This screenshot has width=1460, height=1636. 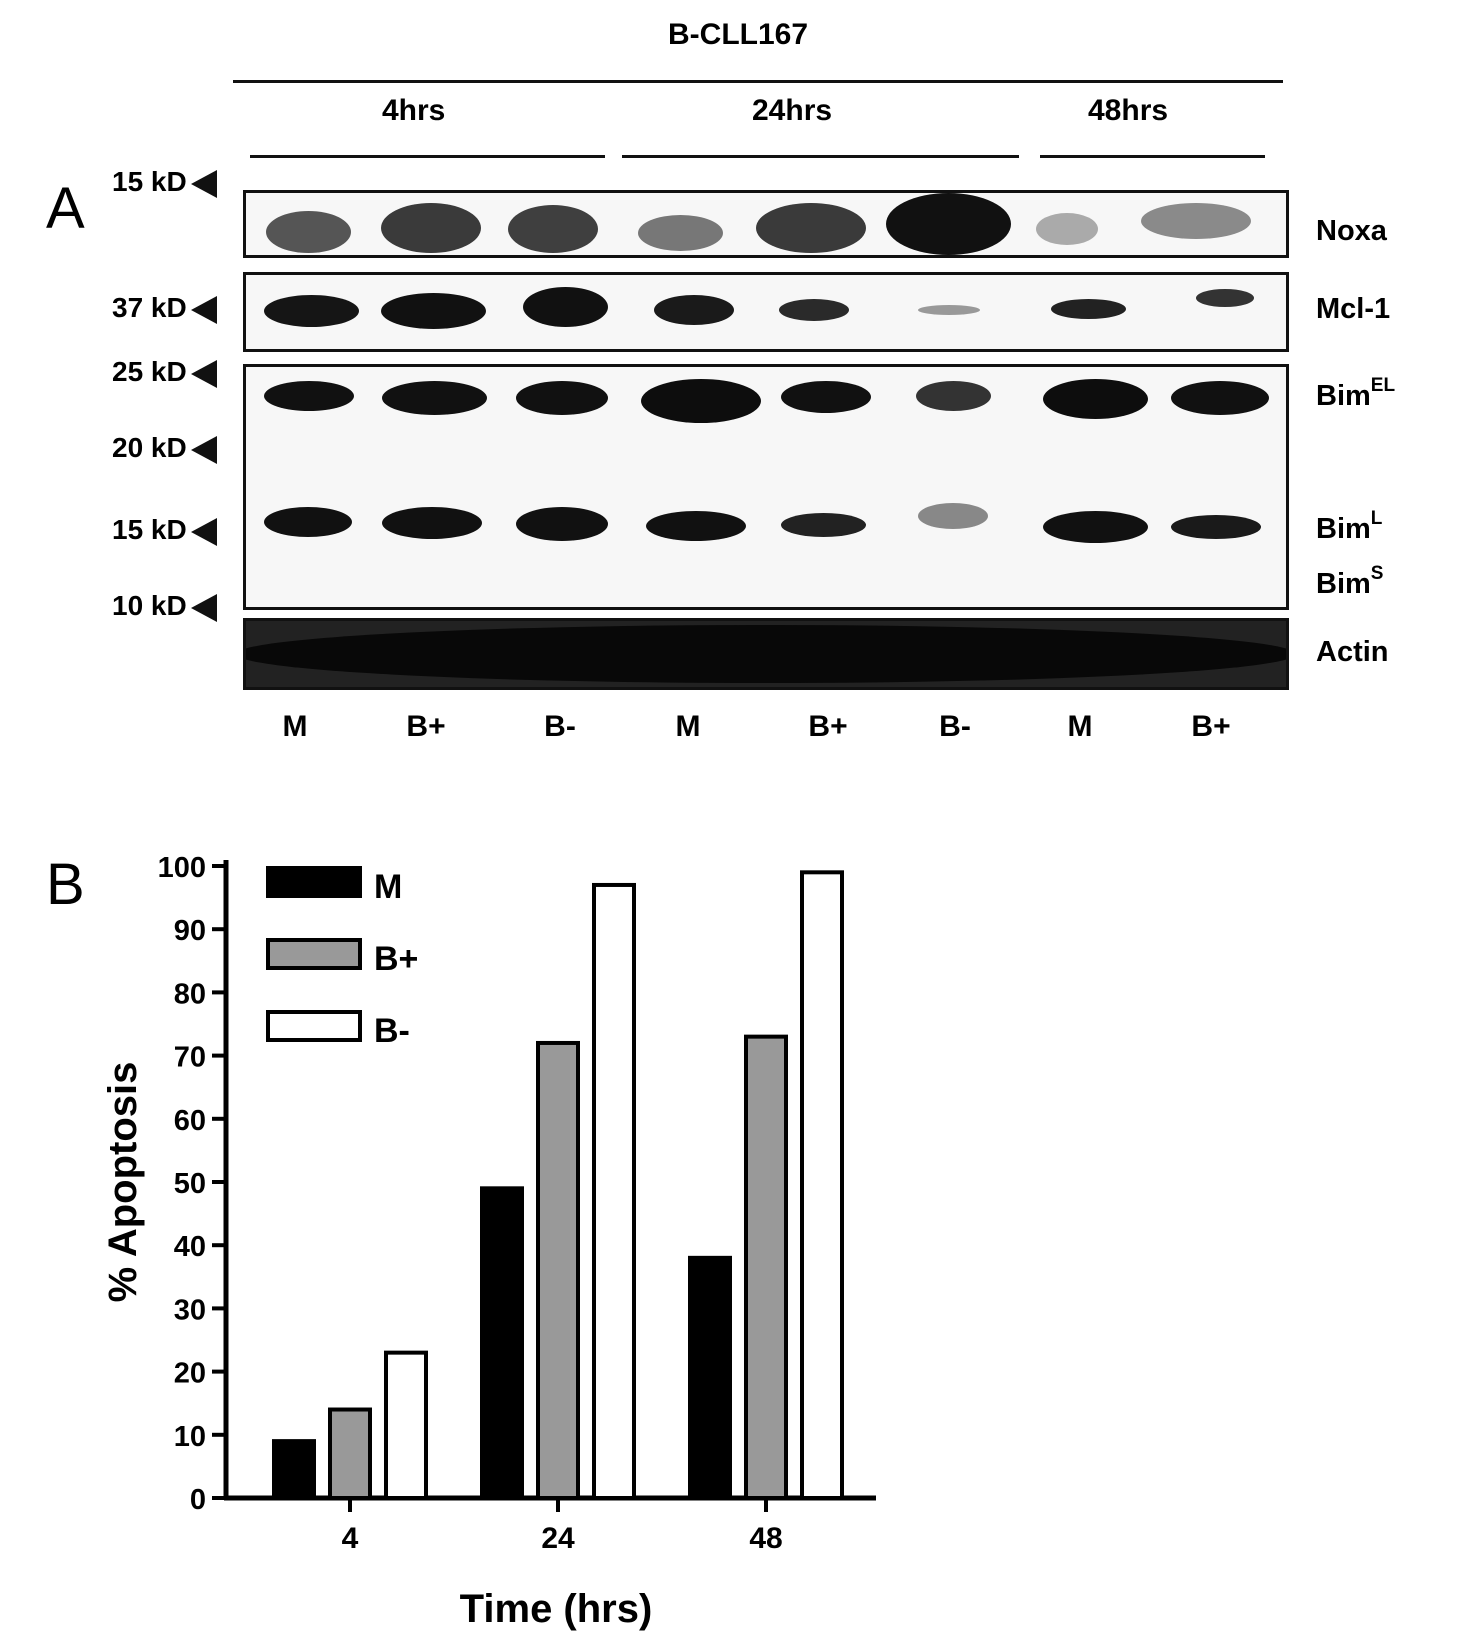 What do you see at coordinates (1352, 652) in the screenshot?
I see `label-actin: Actin` at bounding box center [1352, 652].